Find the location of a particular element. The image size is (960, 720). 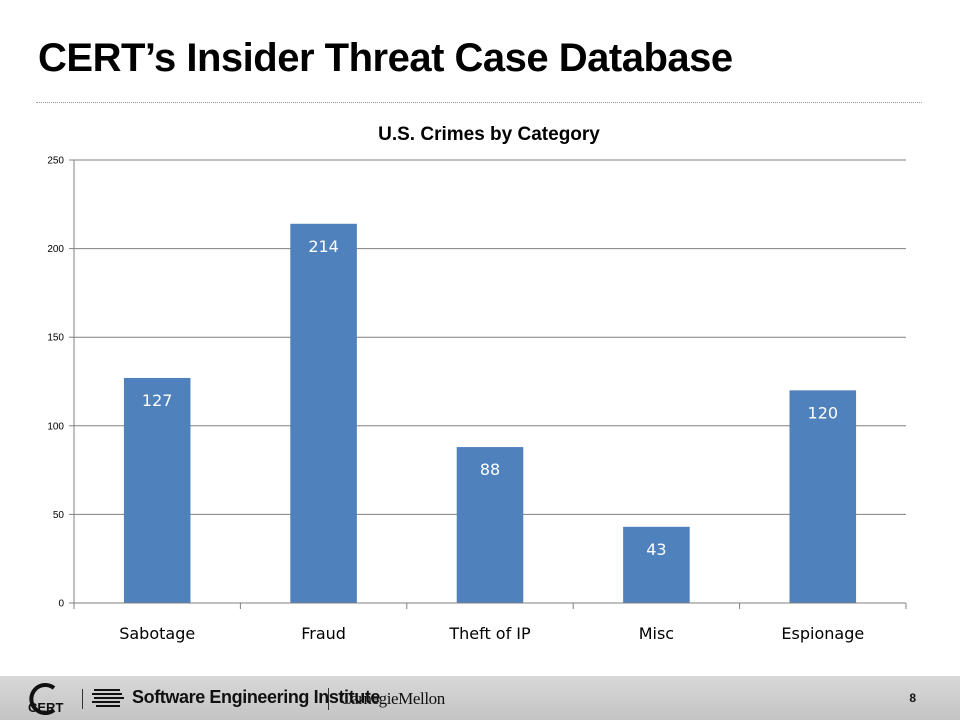

page-number: 8 is located at coordinates (912, 698).